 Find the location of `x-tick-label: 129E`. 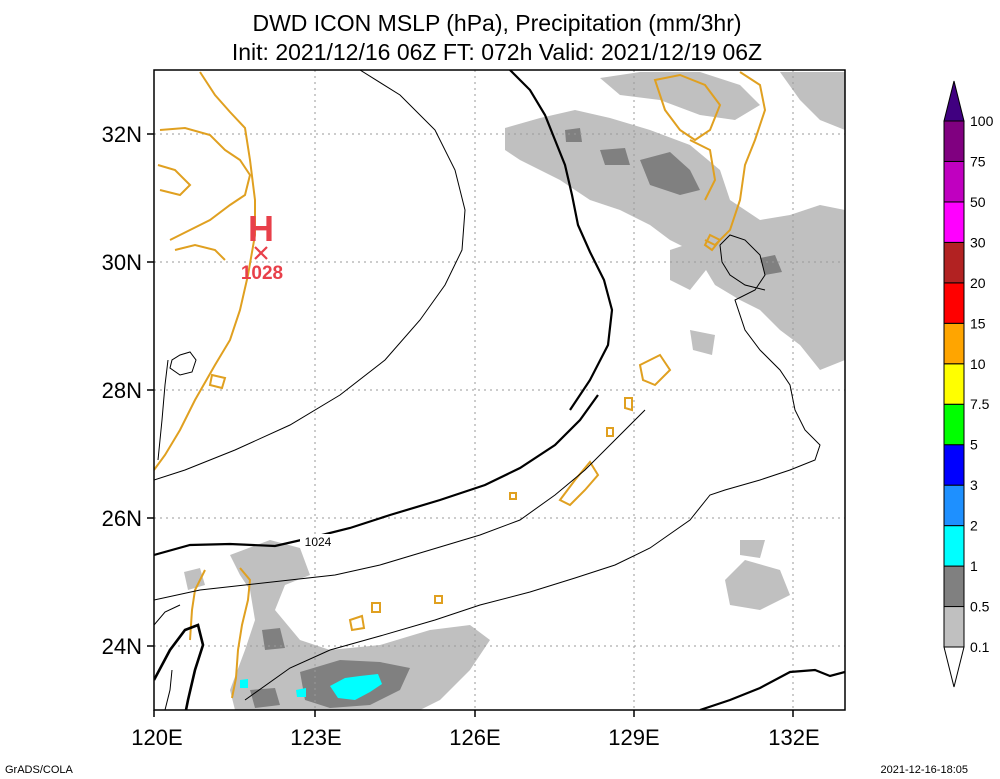

x-tick-label: 129E is located at coordinates (633, 737).